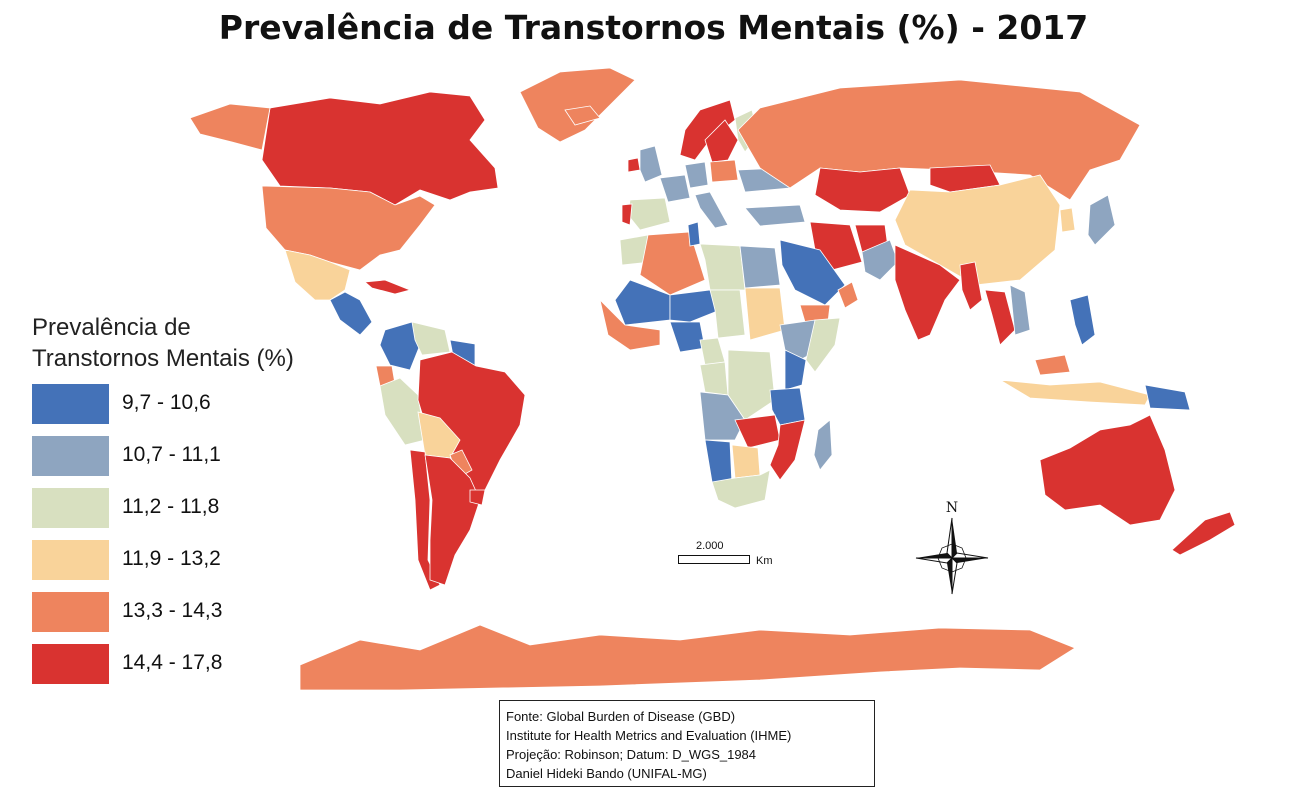  I want to click on legend-label: 9,7 - 10,6, so click(166, 402).